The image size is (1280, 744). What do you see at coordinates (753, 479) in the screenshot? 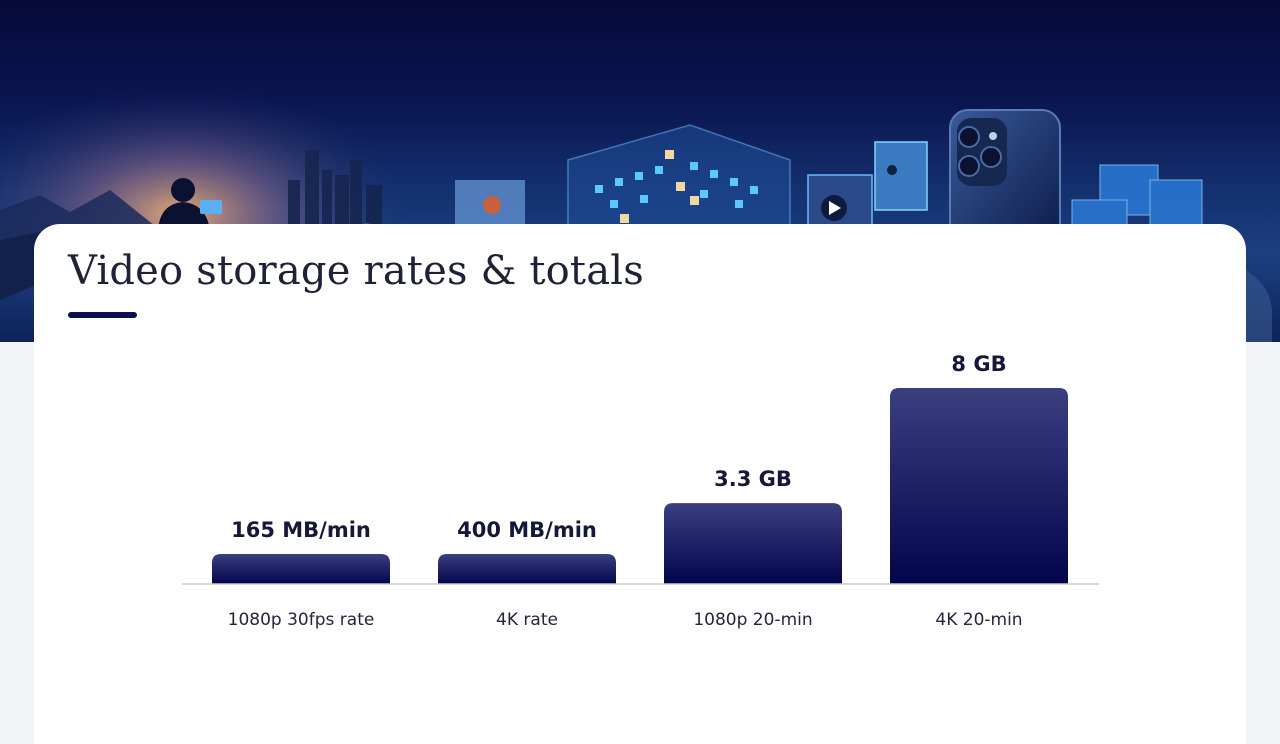
I see `value-label-2: 3.3 GB` at bounding box center [753, 479].